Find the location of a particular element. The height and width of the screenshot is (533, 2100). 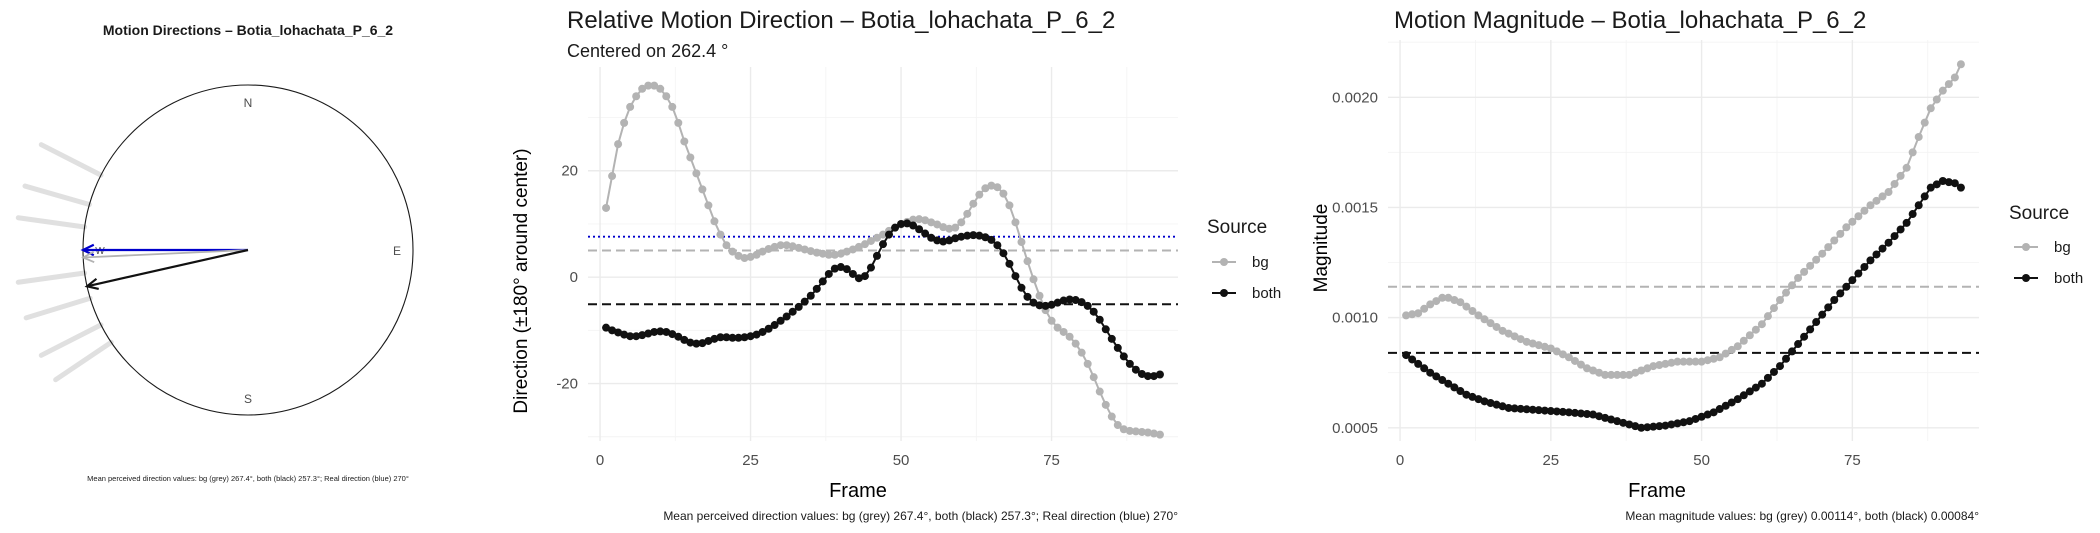

direction-tick-labels: 0 25 50 75 -20 0 20 is located at coordinates (808, 316).